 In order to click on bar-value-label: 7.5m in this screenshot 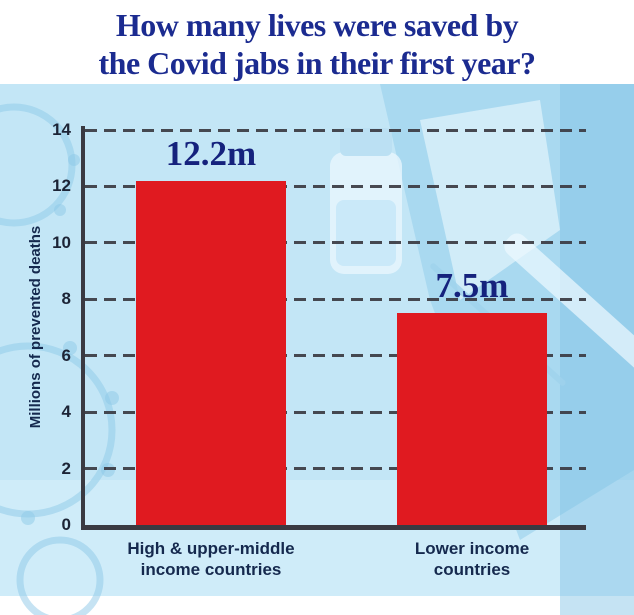, I will do `click(472, 286)`.